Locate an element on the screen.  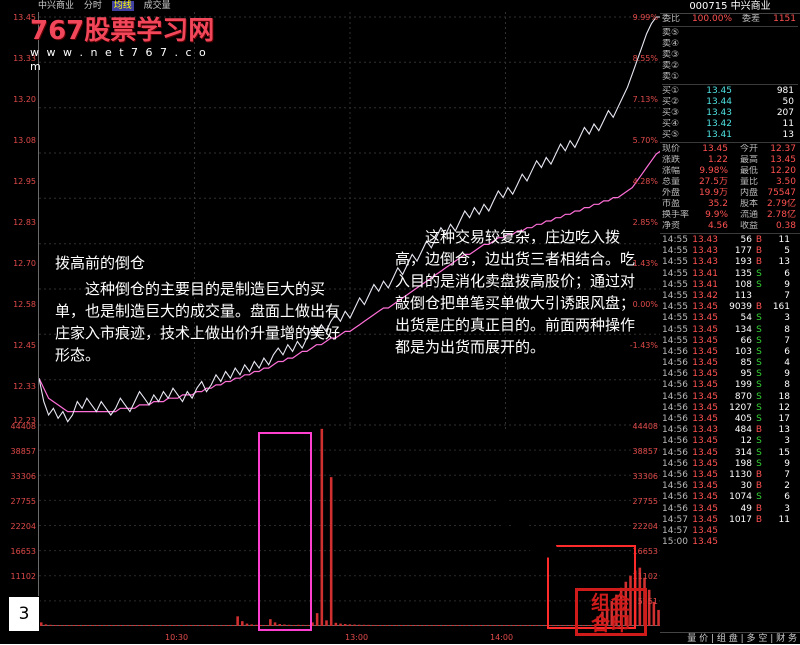
quote-label-2: 量比 is located at coordinates (748, 182).